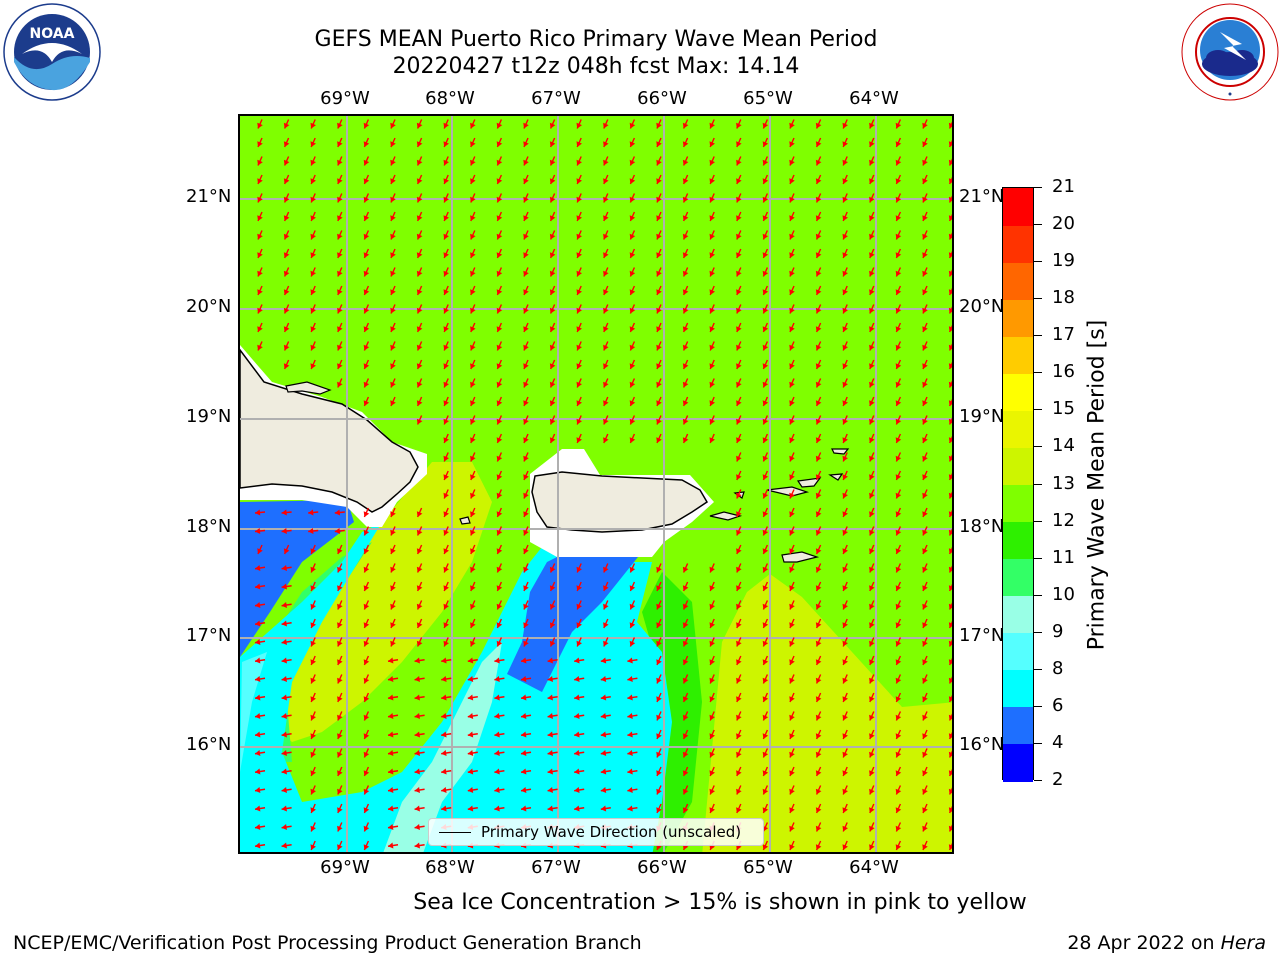 The width and height of the screenshot is (1280, 960). Describe the element at coordinates (726, 516) in the screenshot. I see `vieques-island` at that location.